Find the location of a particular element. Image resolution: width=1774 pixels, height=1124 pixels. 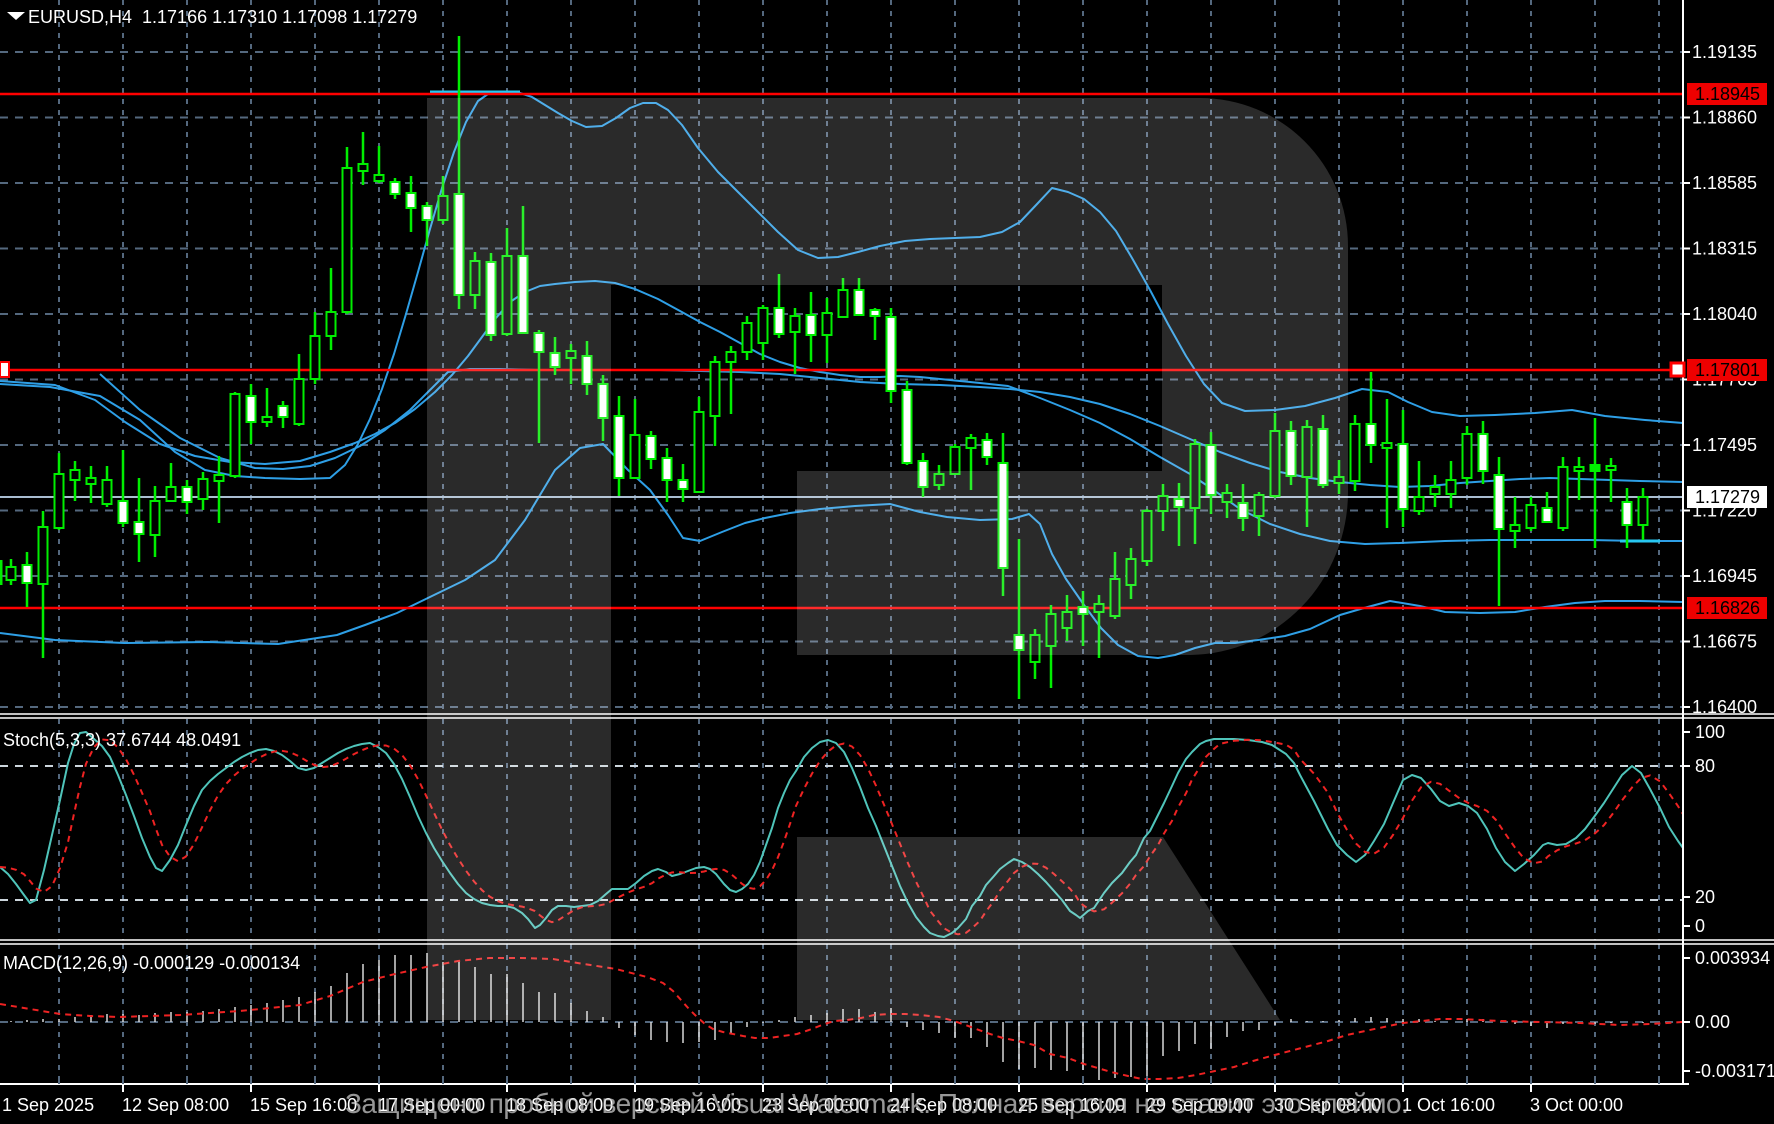

svg-text: 1.16400 is located at coordinates (1724, 707).